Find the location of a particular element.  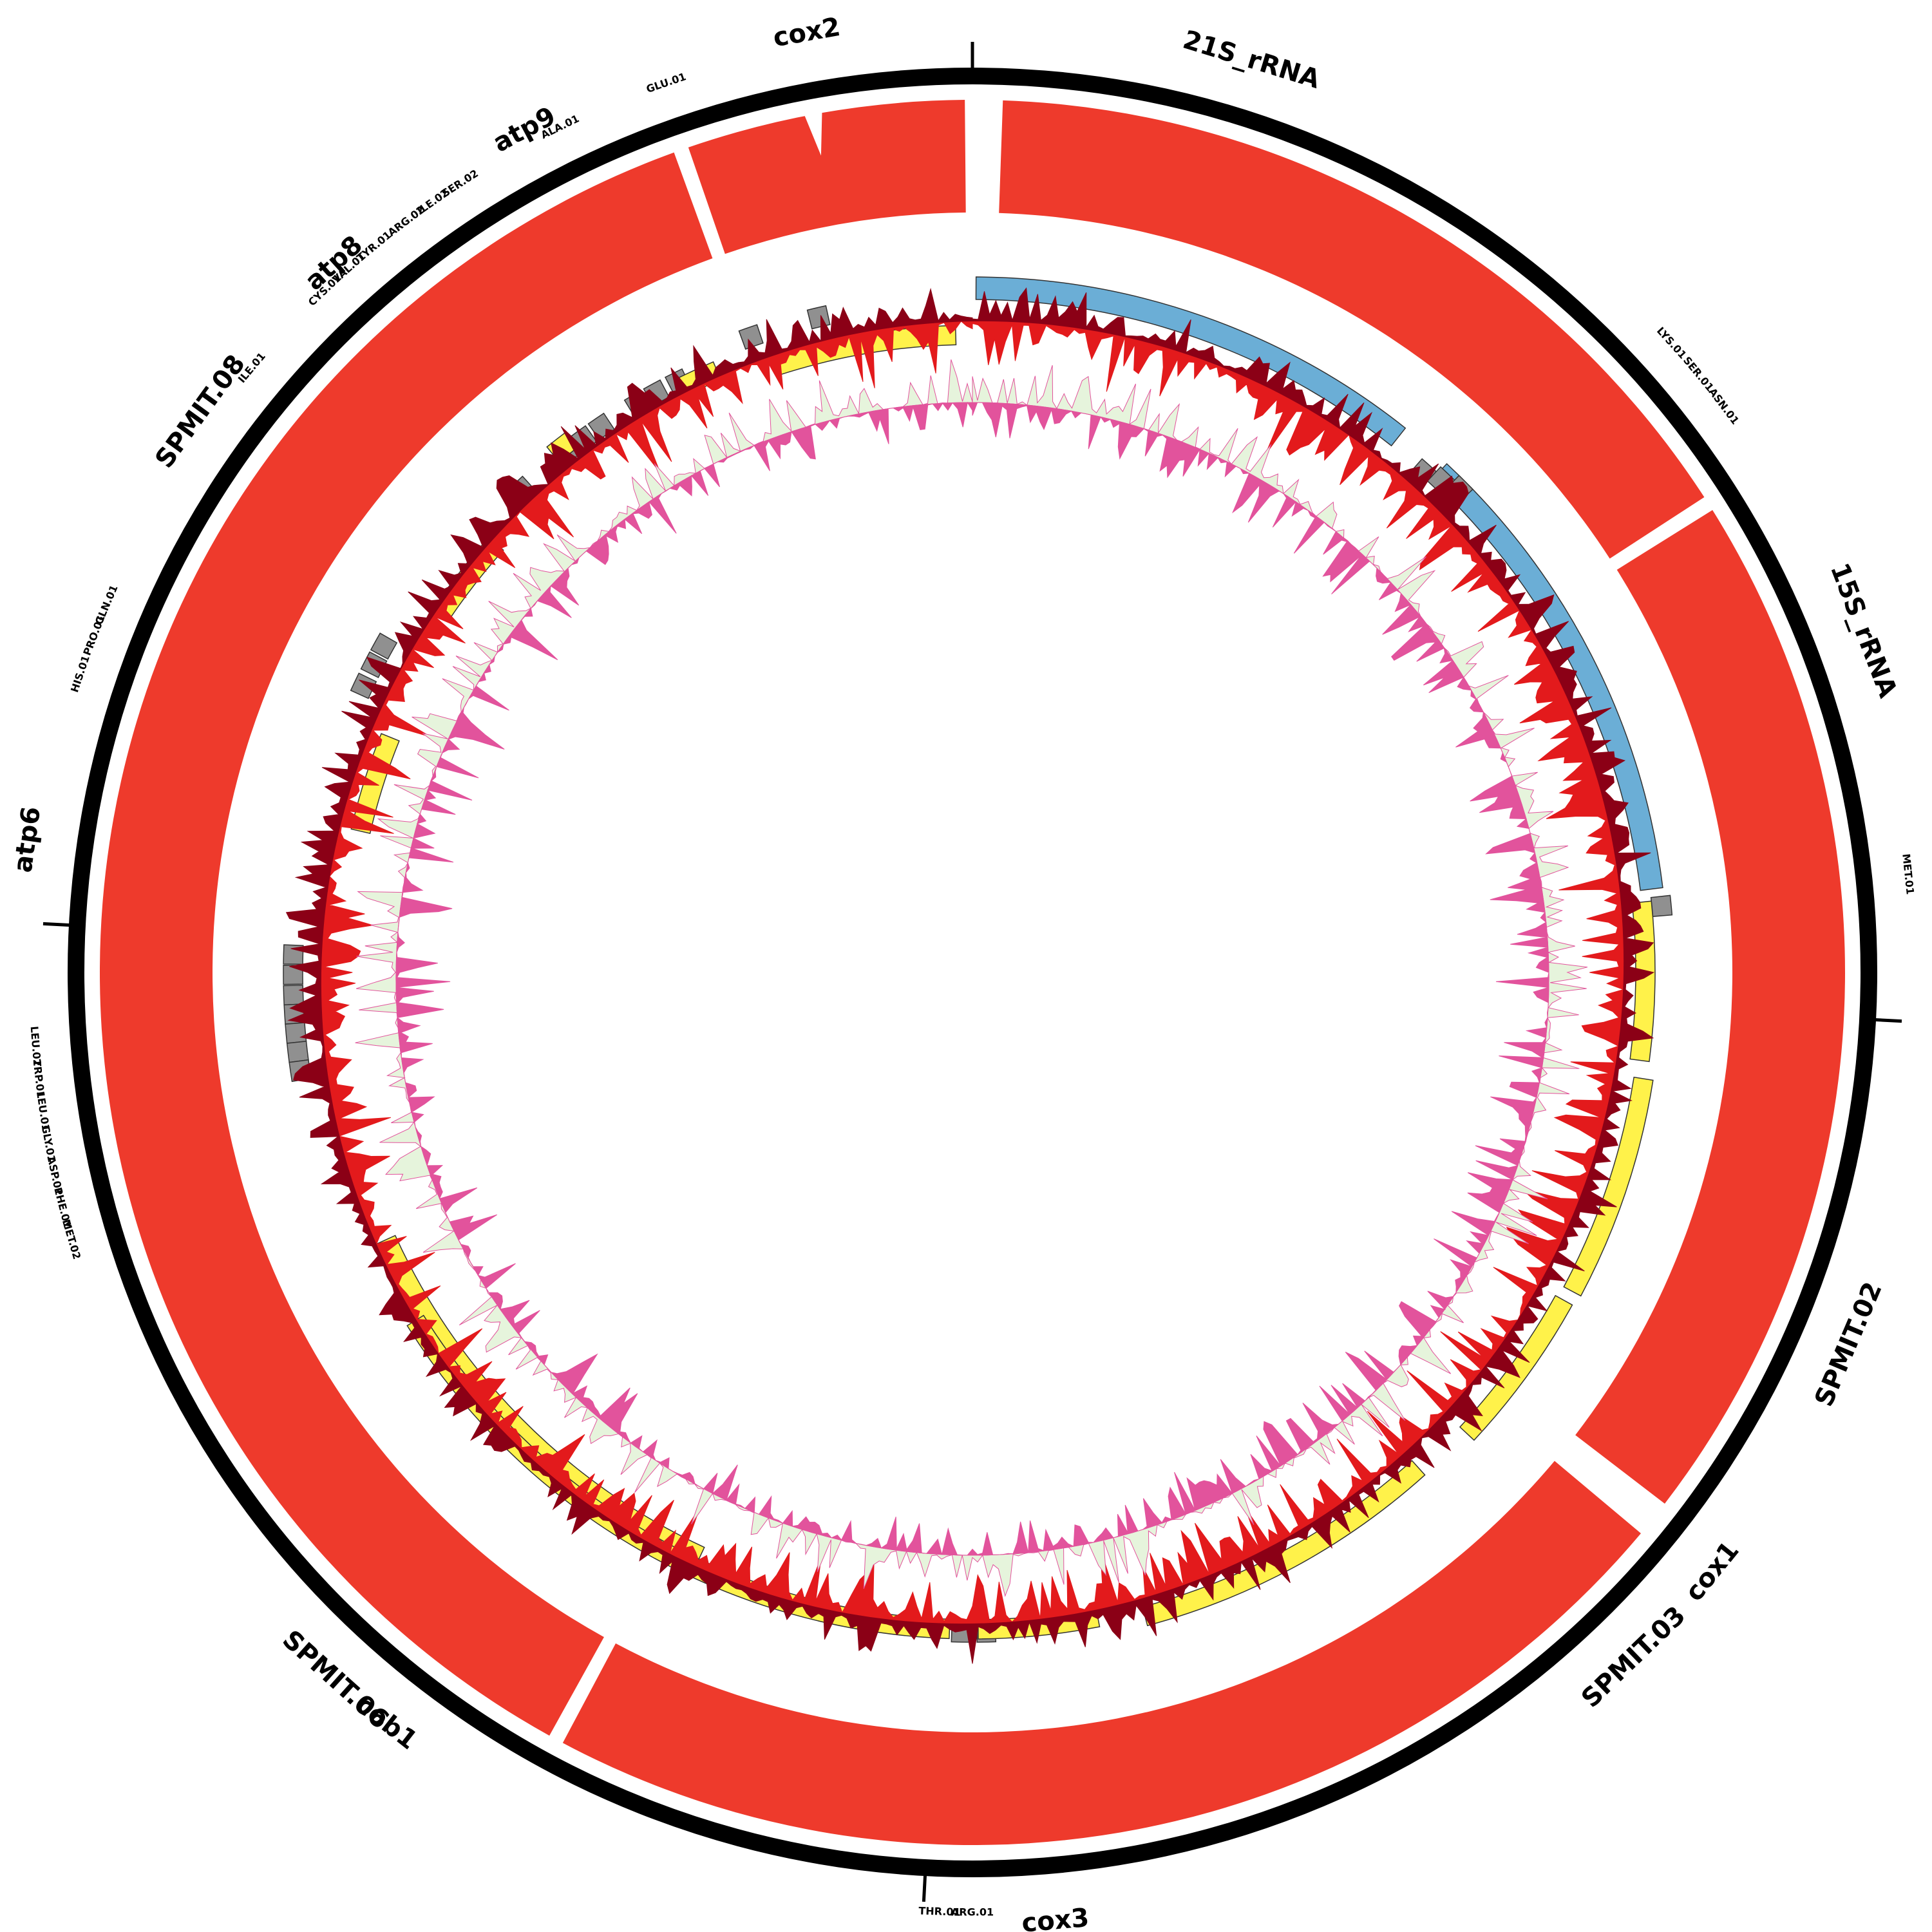

gene-label: 15S_rRNA is located at coordinates (1863, 630).